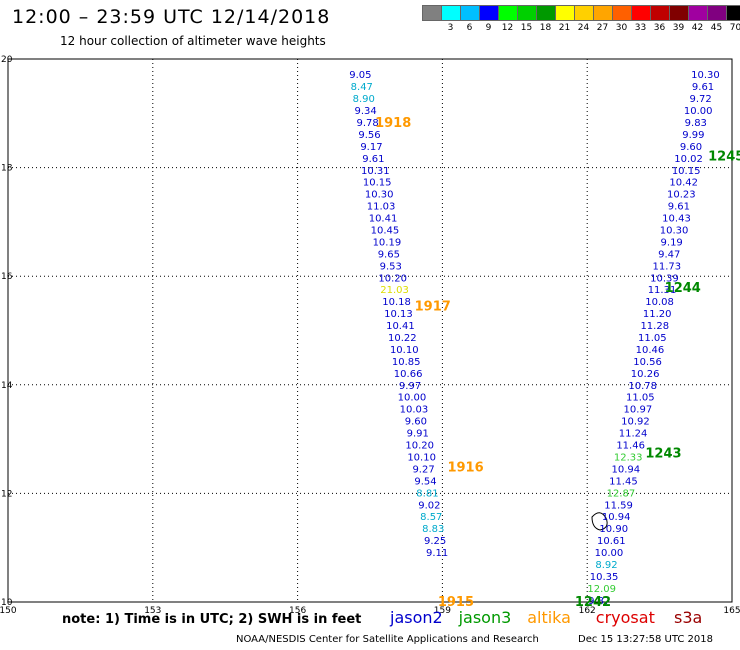  Describe the element at coordinates (152, 611) in the screenshot. I see `x-tick-label: 153` at that location.